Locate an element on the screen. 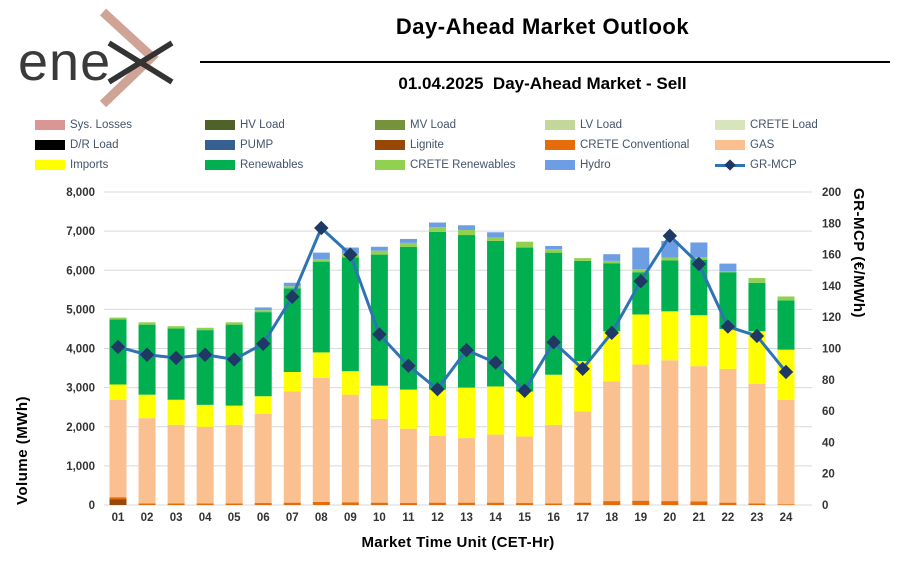 This screenshot has height=572, width=900. legend-item-sys-losses: Sys. Losses is located at coordinates (120, 125).